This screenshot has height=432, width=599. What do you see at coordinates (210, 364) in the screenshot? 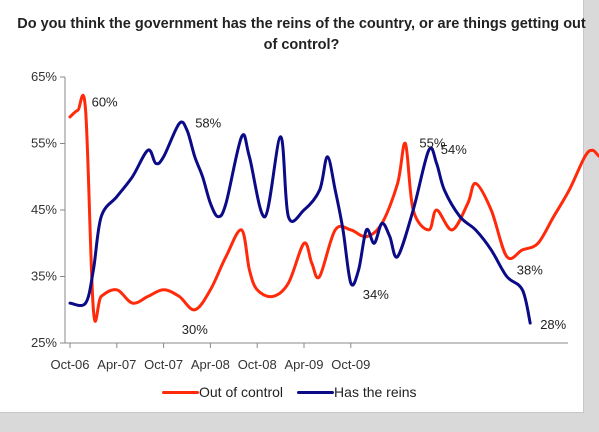
I see `x-tick-label: Apr-08` at bounding box center [210, 364].